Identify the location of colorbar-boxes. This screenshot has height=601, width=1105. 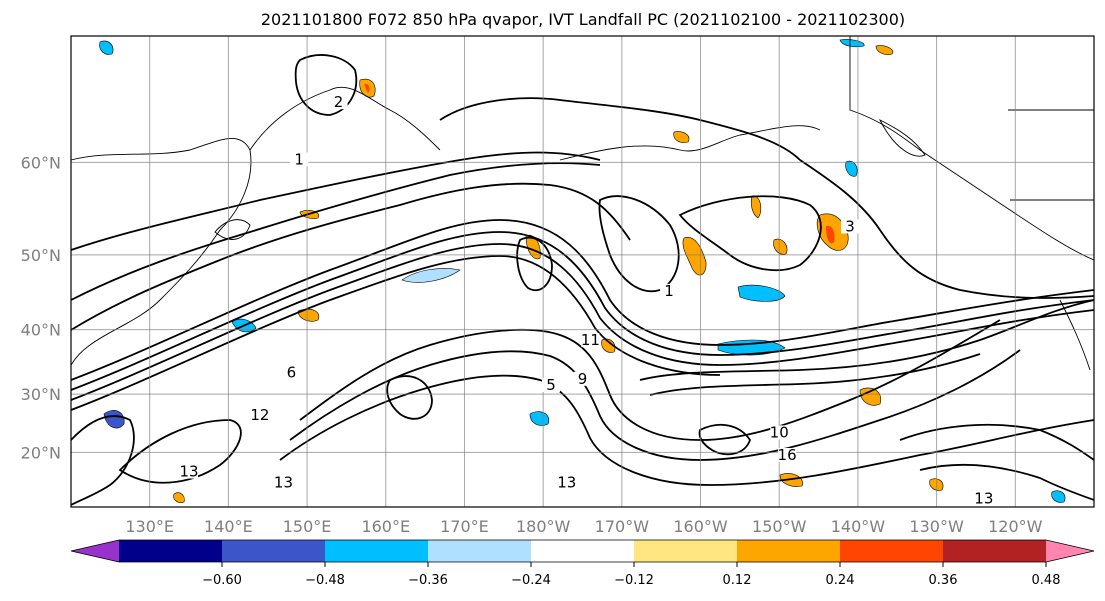
(582, 551).